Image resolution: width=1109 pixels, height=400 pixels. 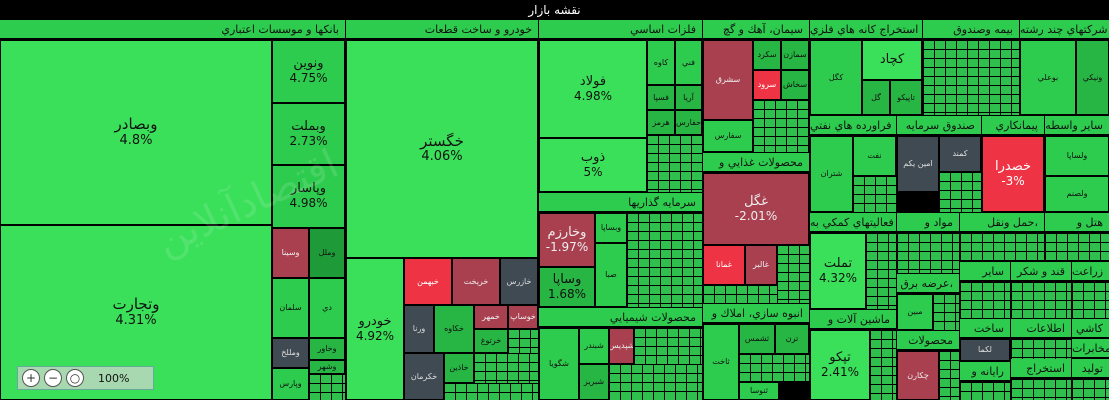 What do you see at coordinates (620, 317) in the screenshot?
I see `sector-header: محصولات شيميايي` at bounding box center [620, 317].